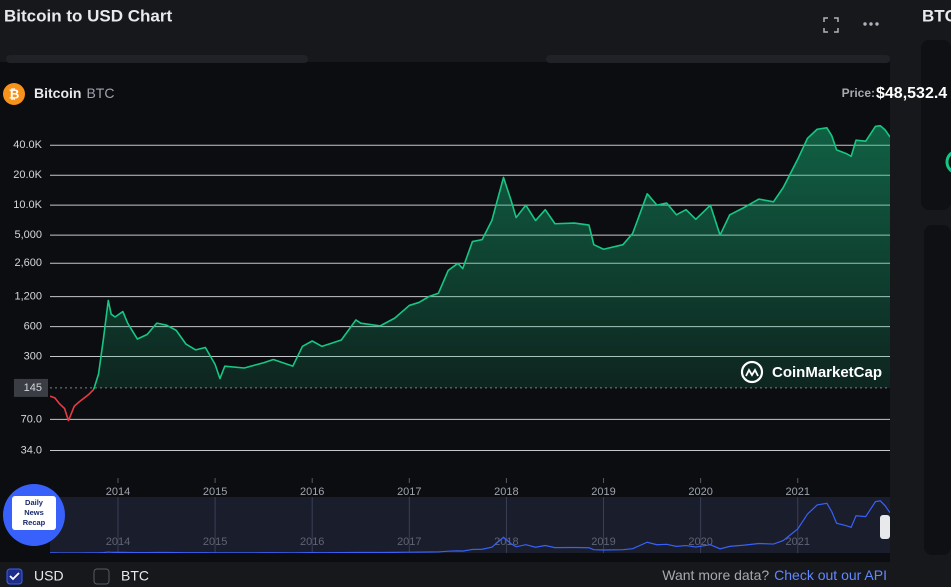 The image size is (951, 587). I want to click on watermark-logo, so click(752, 372).